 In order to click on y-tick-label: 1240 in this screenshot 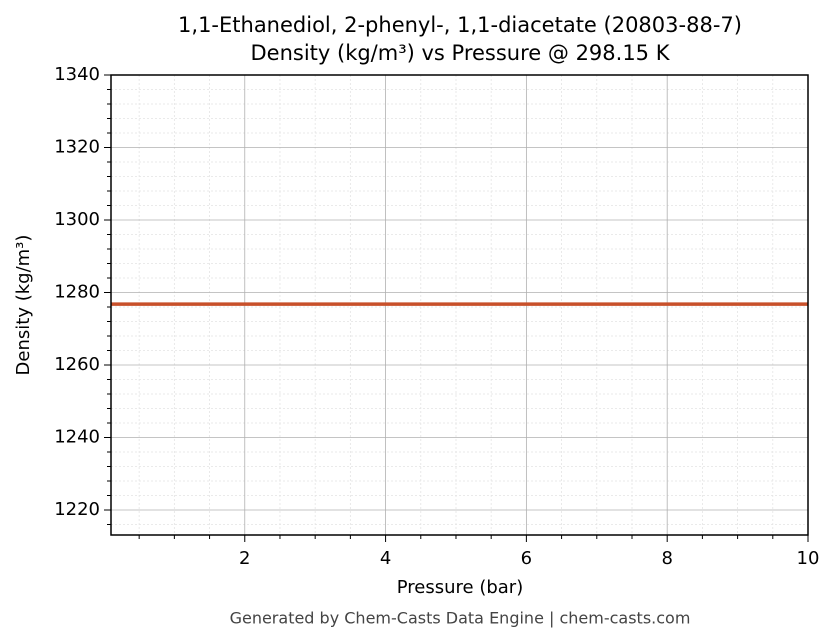, I will do `click(77, 436)`.